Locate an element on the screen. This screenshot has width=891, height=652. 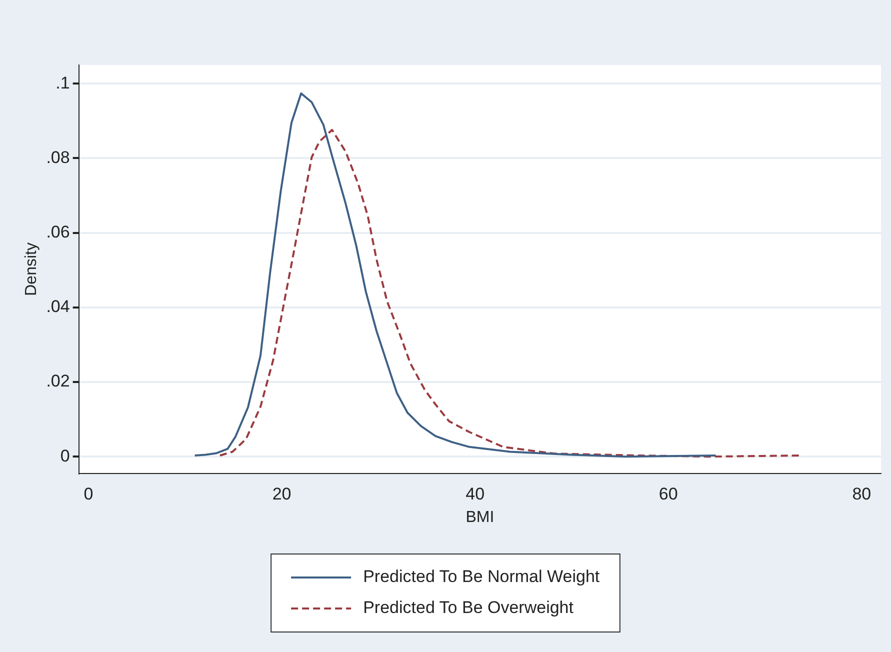
y-tick-label: .1 is located at coordinates (63, 82).